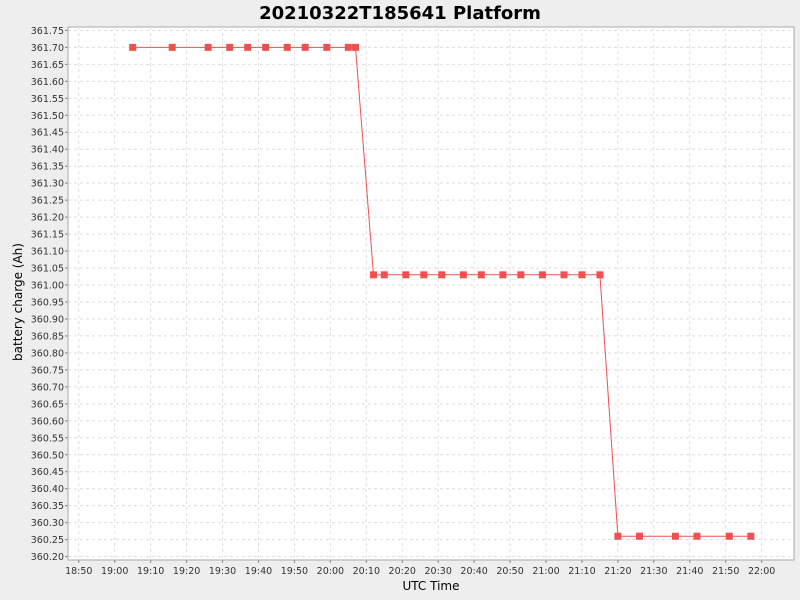 The height and width of the screenshot is (600, 800). What do you see at coordinates (330, 571) in the screenshot?
I see `x-tick-label: 20:00` at bounding box center [330, 571].